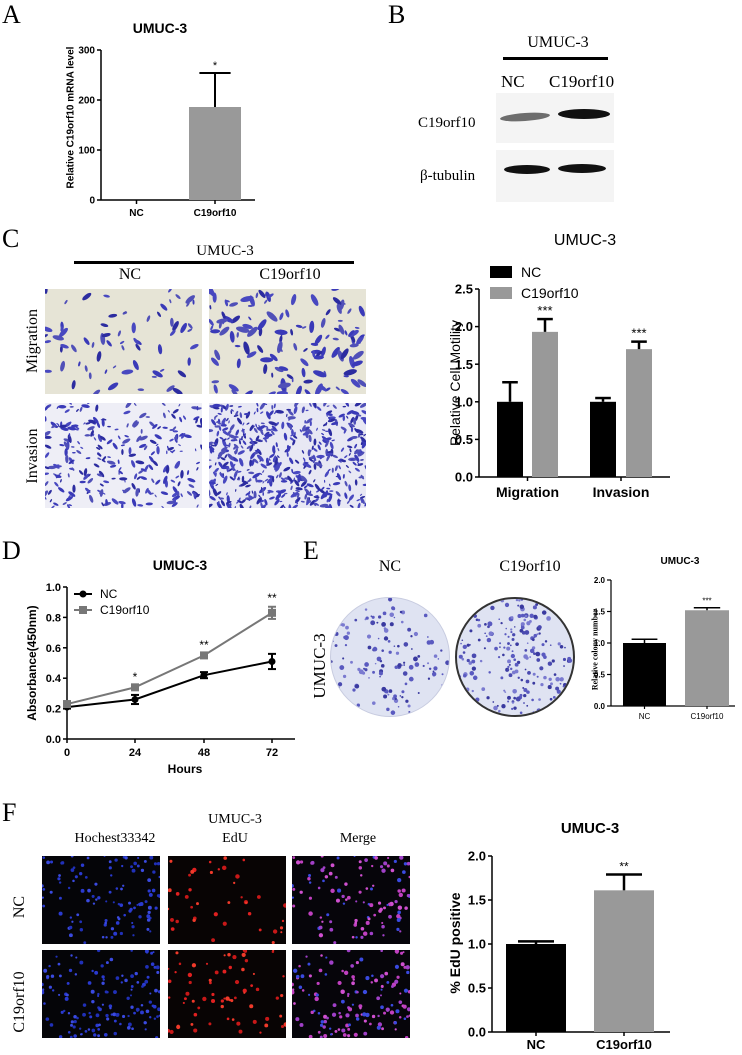 Image resolution: width=742 pixels, height=1055 pixels. Describe the element at coordinates (54, 679) in the screenshot. I see `svg-text: 0.4` at that location.